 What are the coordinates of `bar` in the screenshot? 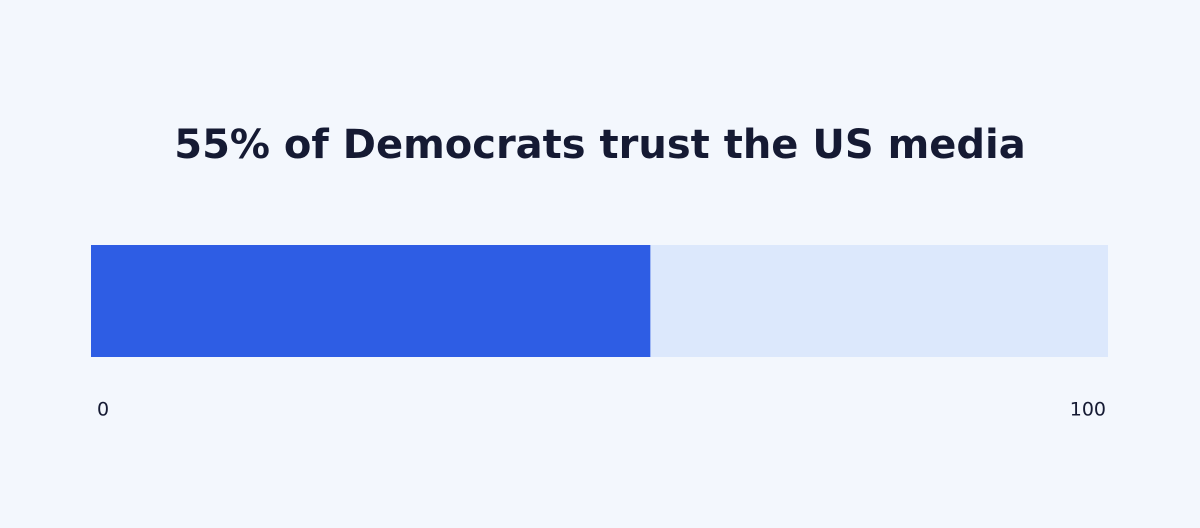 It's located at (371, 301).